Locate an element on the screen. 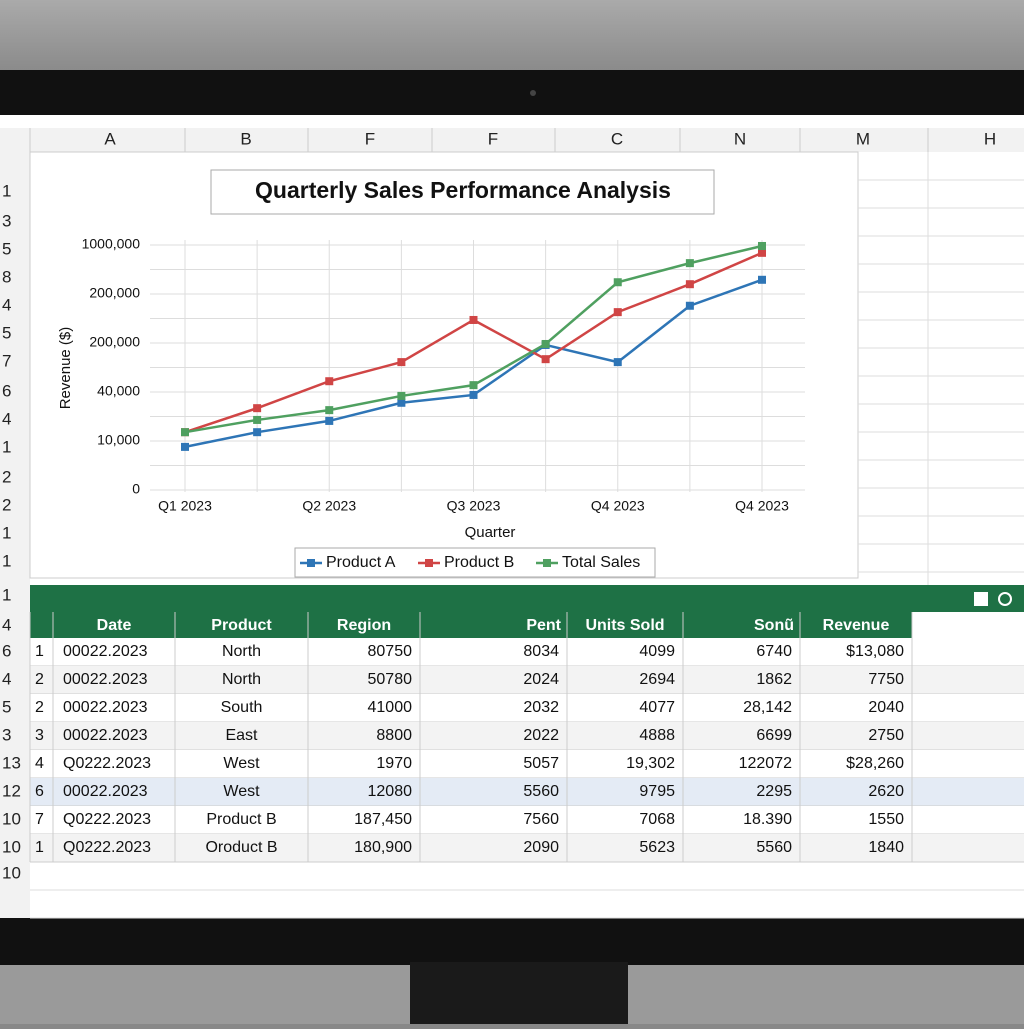 Image resolution: width=1024 pixels, height=1029 pixels. row-header-bar is located at coordinates (15, 536).